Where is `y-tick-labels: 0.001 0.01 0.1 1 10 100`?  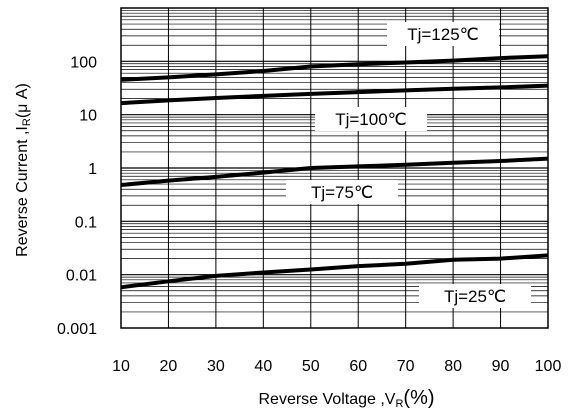
y-tick-labels: 0.001 0.01 0.1 1 10 100 is located at coordinates (77, 196).